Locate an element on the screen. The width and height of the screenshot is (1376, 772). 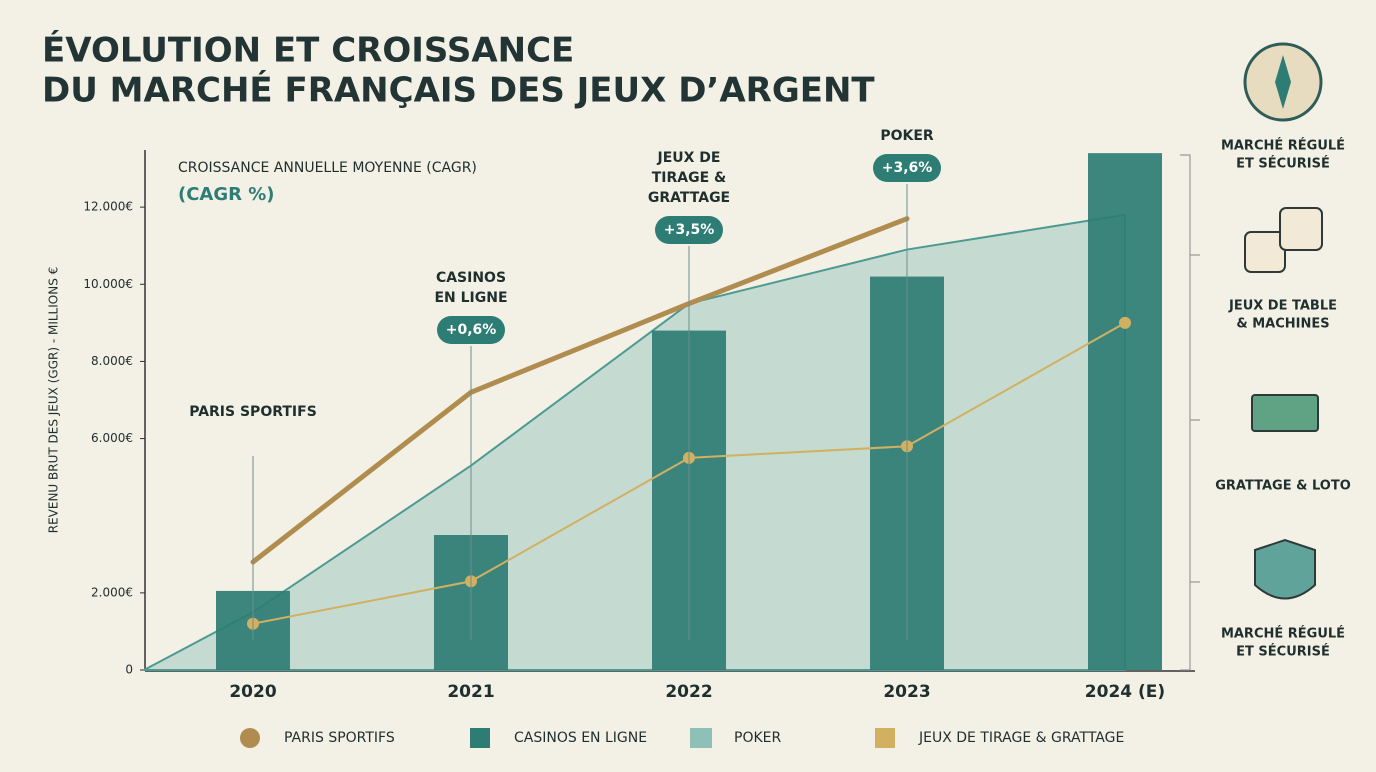
subtitle: (CAGR %) is located at coordinates (226, 194).